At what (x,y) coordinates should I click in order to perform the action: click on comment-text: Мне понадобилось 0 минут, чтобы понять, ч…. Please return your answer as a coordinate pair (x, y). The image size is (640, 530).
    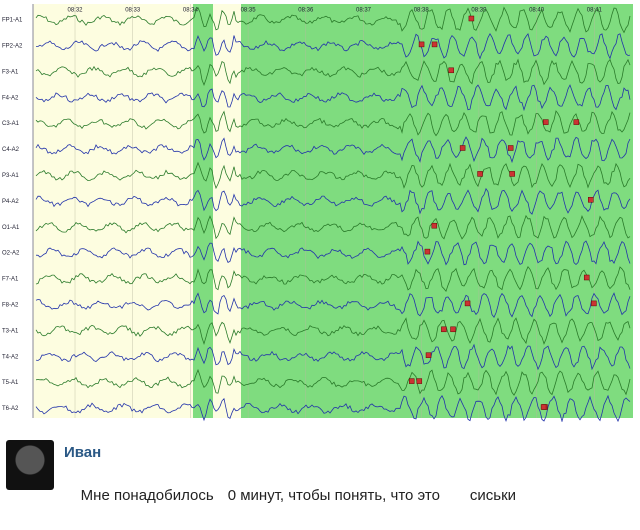
    Looking at the image, I should click on (297, 495).